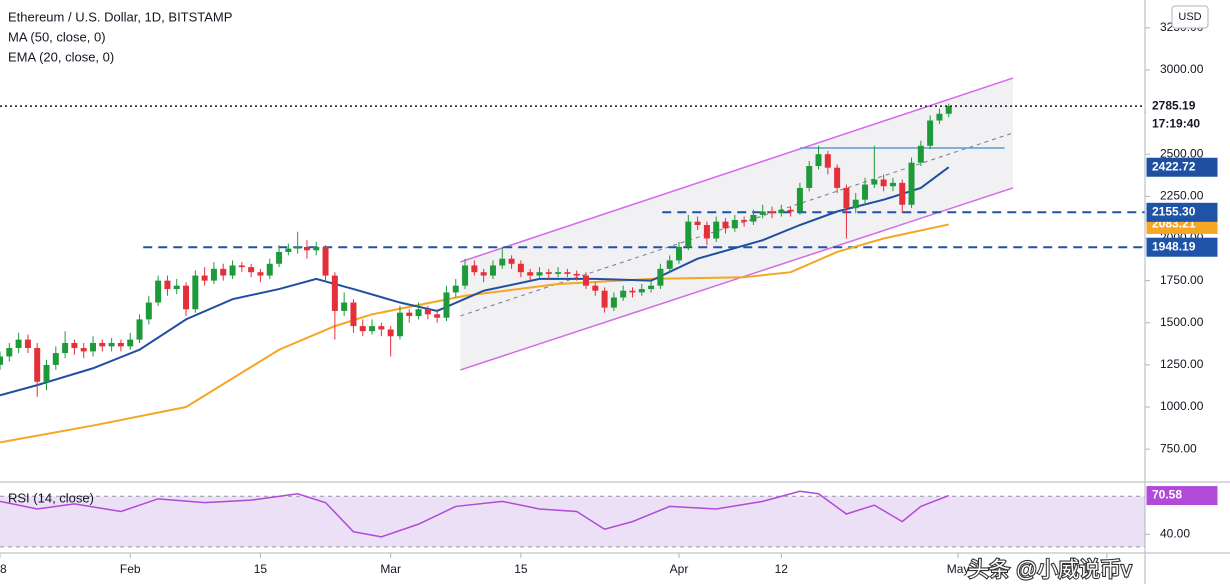  What do you see at coordinates (1182, 153) in the screenshot?
I see `y-tick-label: 2500.00` at bounding box center [1182, 153].